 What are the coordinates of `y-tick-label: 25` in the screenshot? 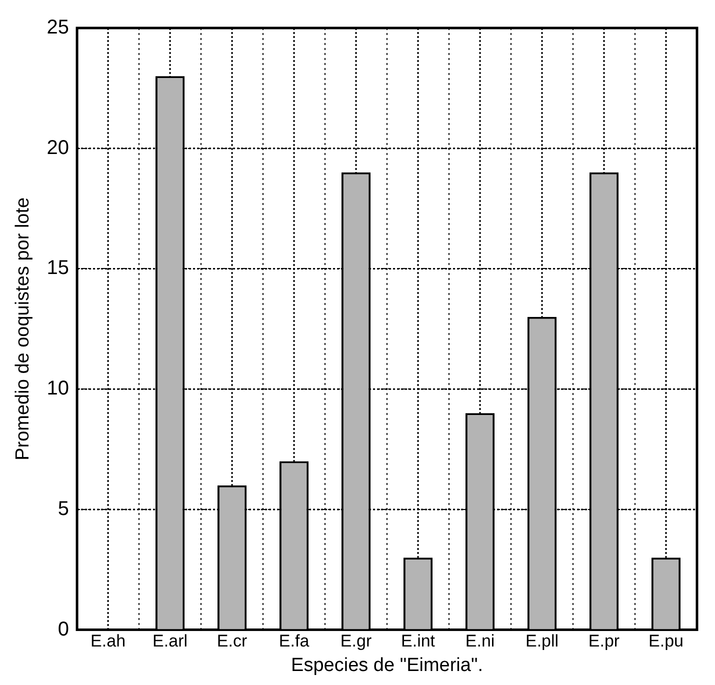 It's located at (58, 27).